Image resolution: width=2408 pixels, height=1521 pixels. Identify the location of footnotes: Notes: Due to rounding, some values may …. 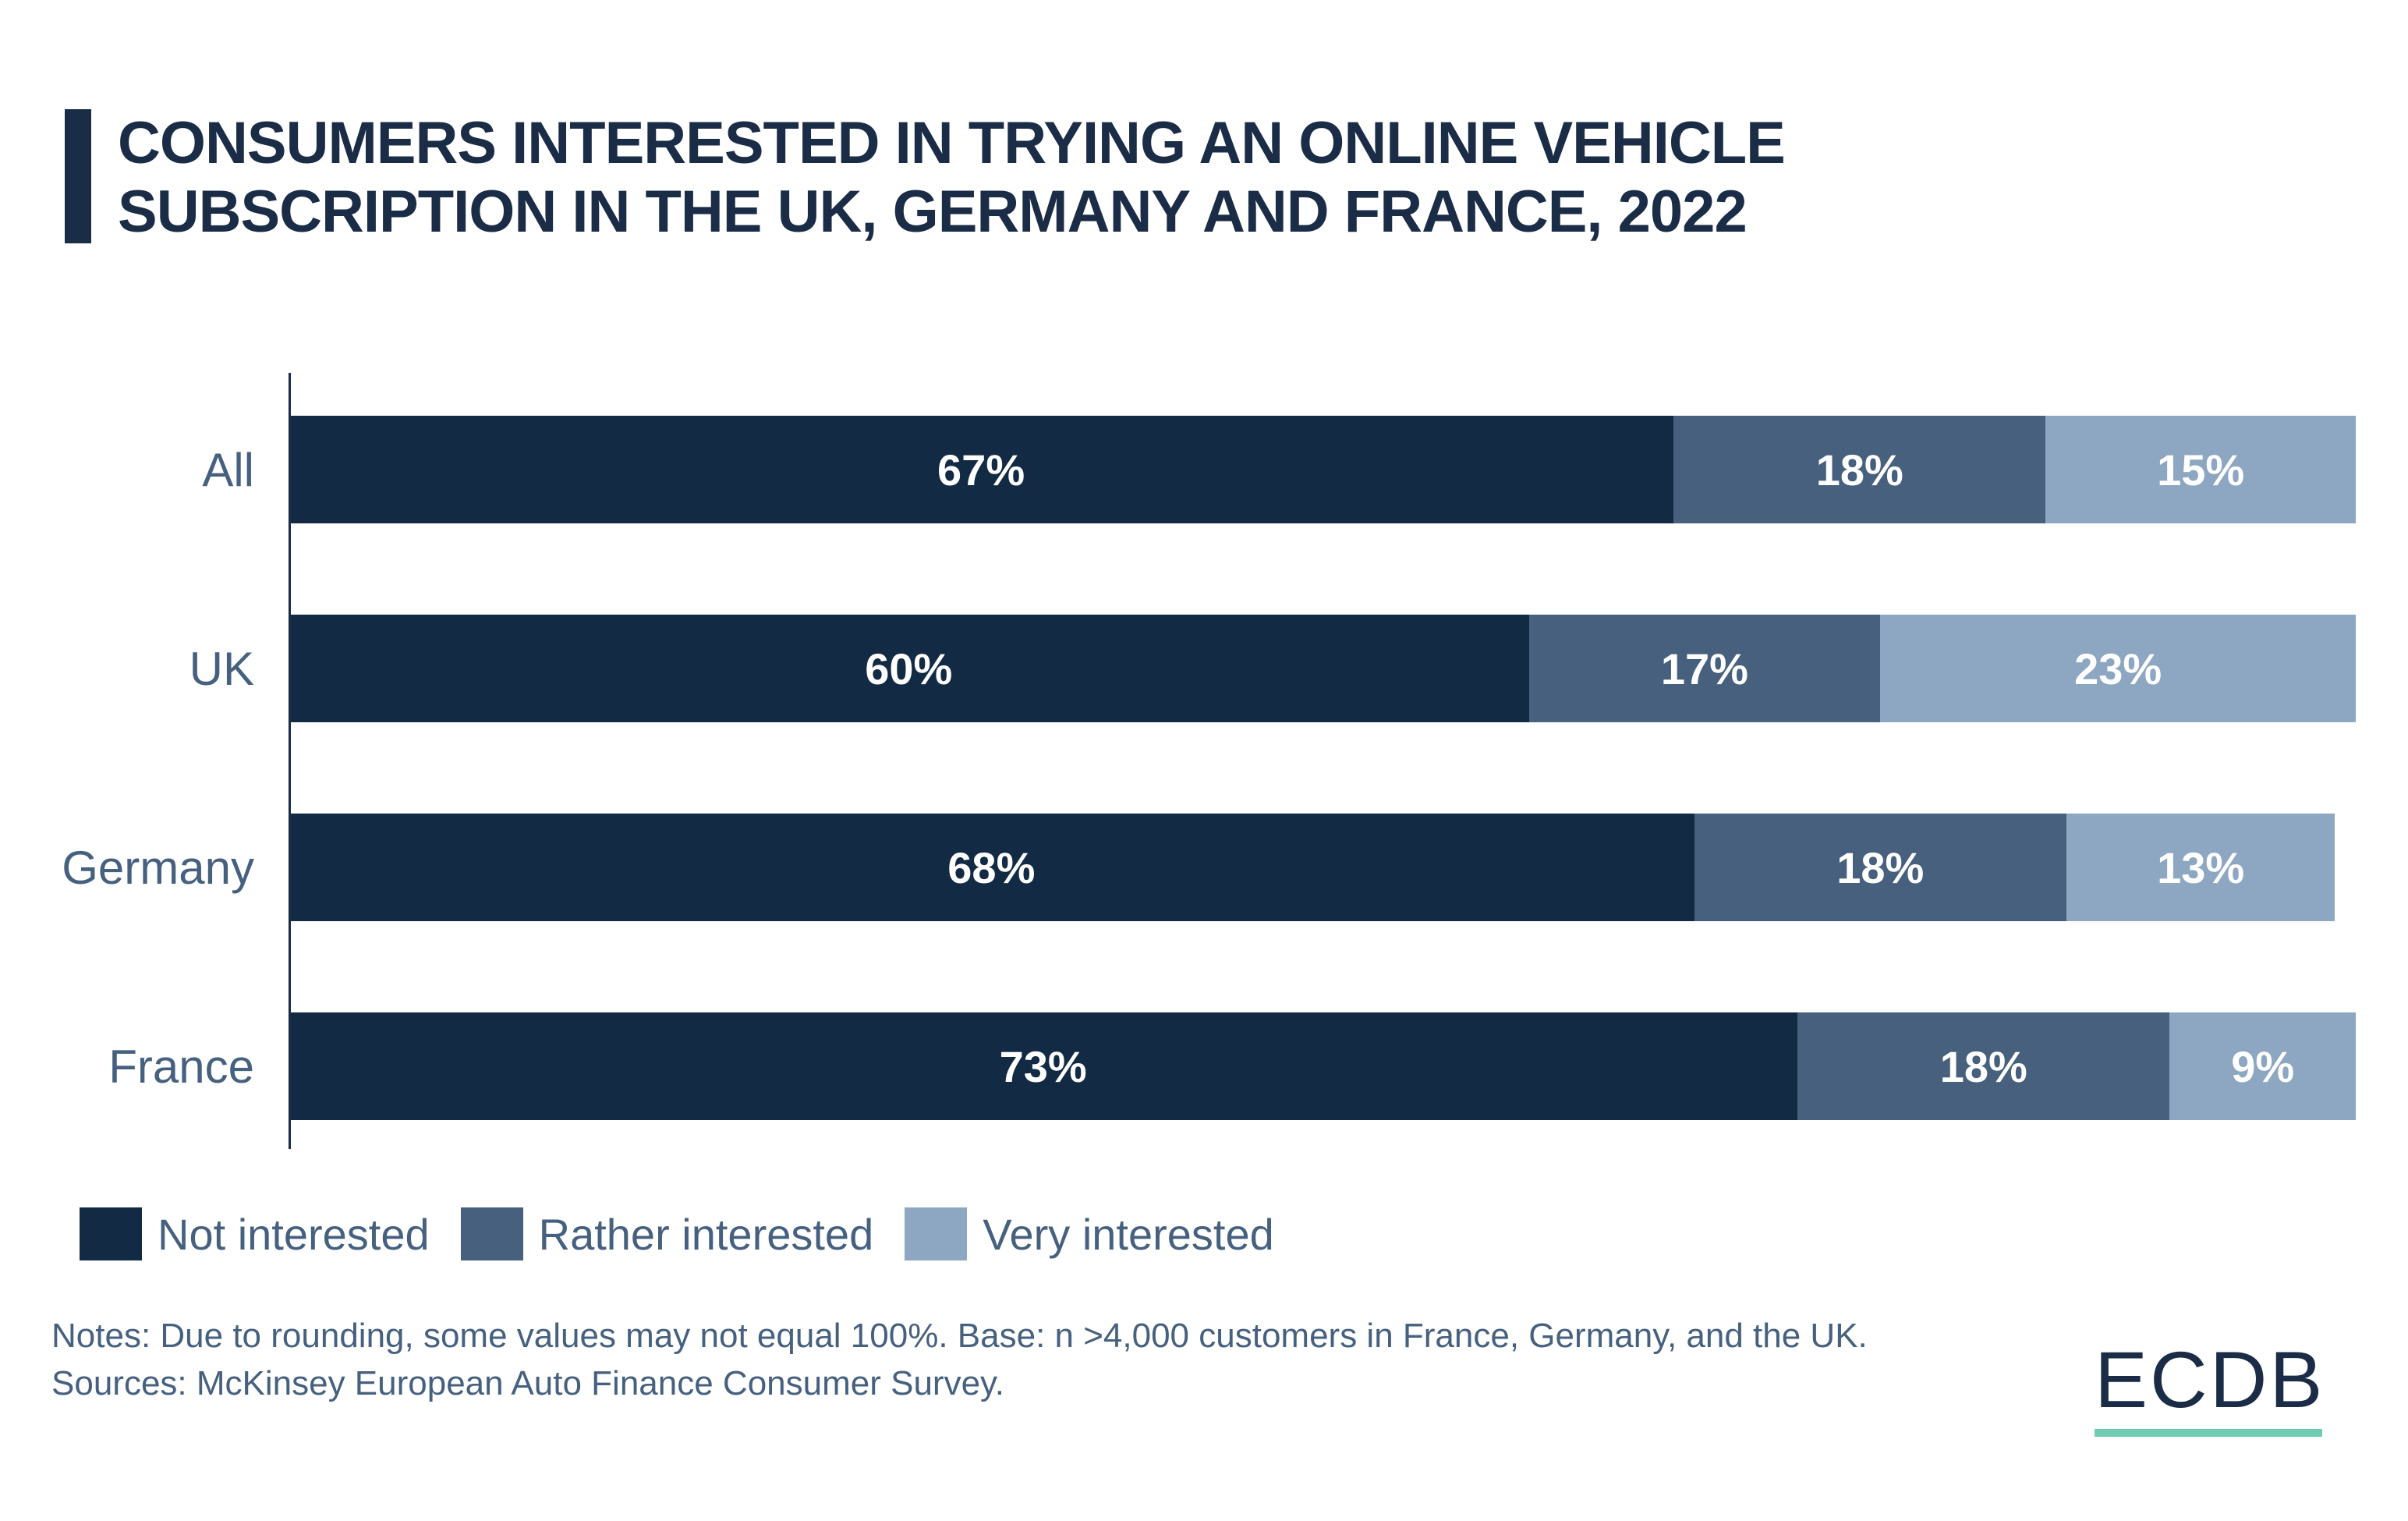
(1002, 1359).